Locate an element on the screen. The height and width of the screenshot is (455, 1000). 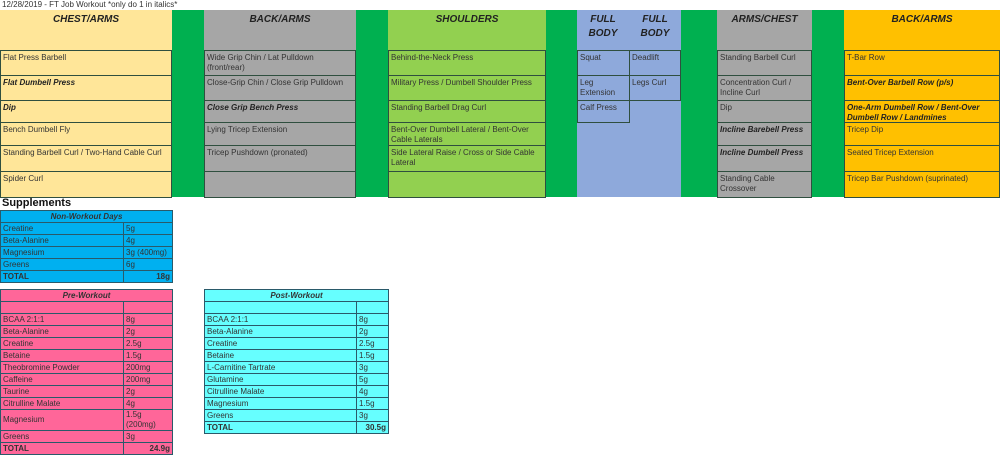
exercise-cell: Dip is located at coordinates (86, 111).